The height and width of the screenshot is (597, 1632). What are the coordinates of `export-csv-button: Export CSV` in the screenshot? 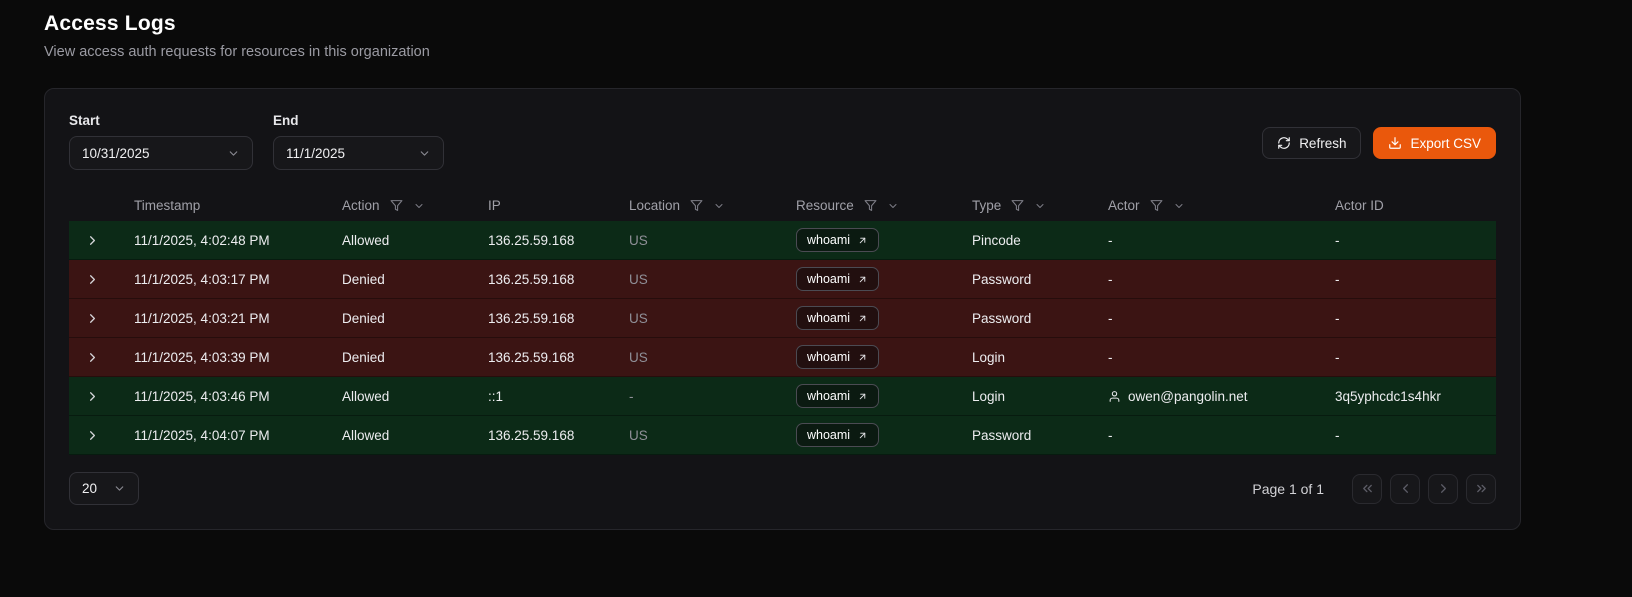 It's located at (1434, 143).